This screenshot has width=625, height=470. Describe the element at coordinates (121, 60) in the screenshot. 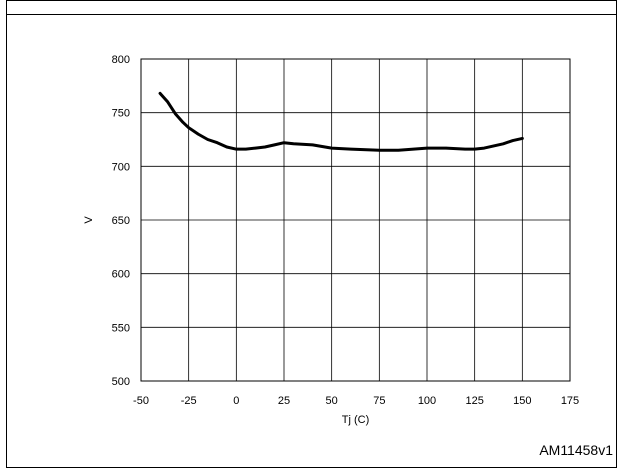

I see `y-tick-label: 800` at that location.